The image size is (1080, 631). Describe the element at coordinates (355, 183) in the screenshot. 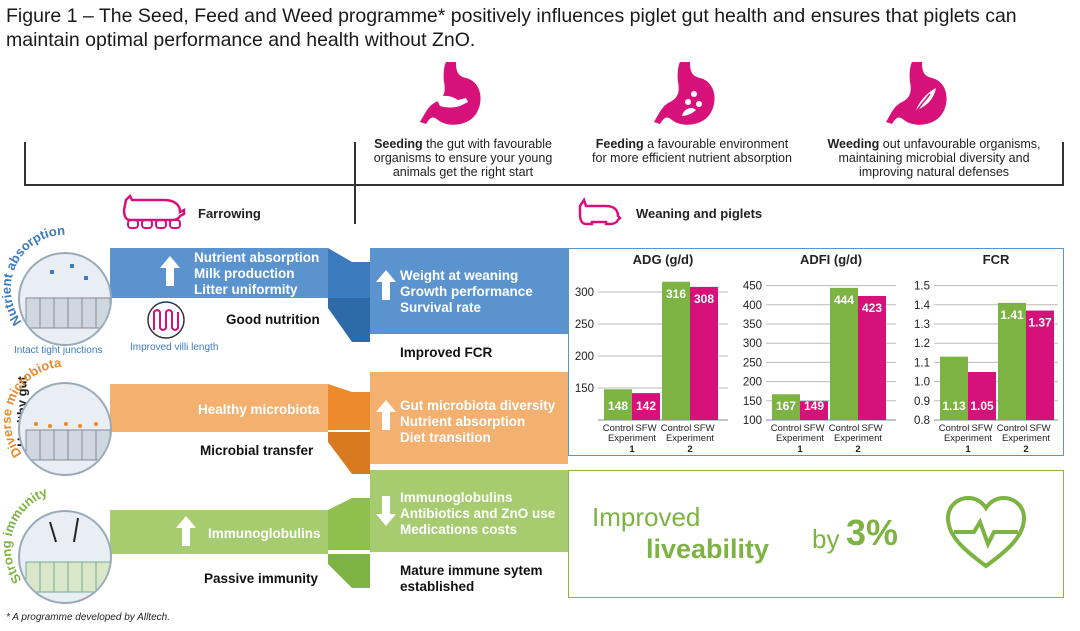

I see `center-divider` at that location.